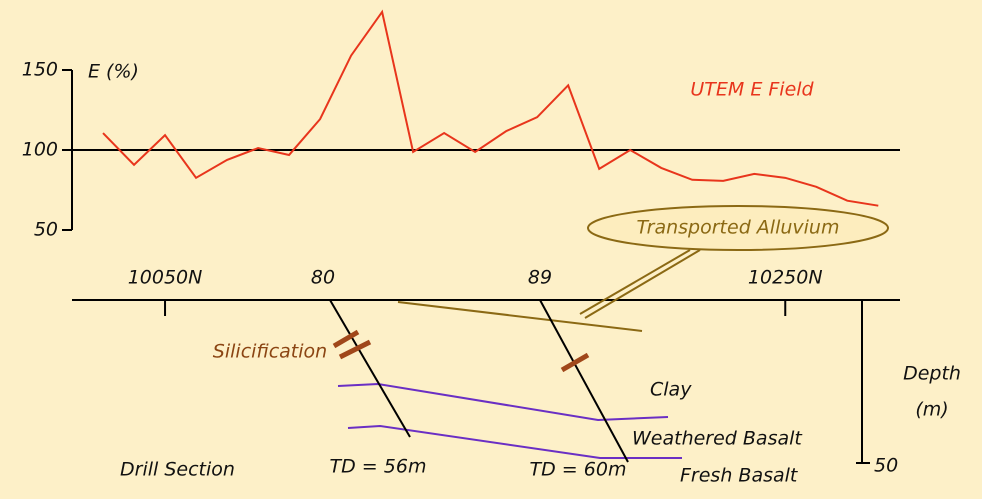  Describe the element at coordinates (503, 402) in the screenshot. I see `clay-boundary` at that location.